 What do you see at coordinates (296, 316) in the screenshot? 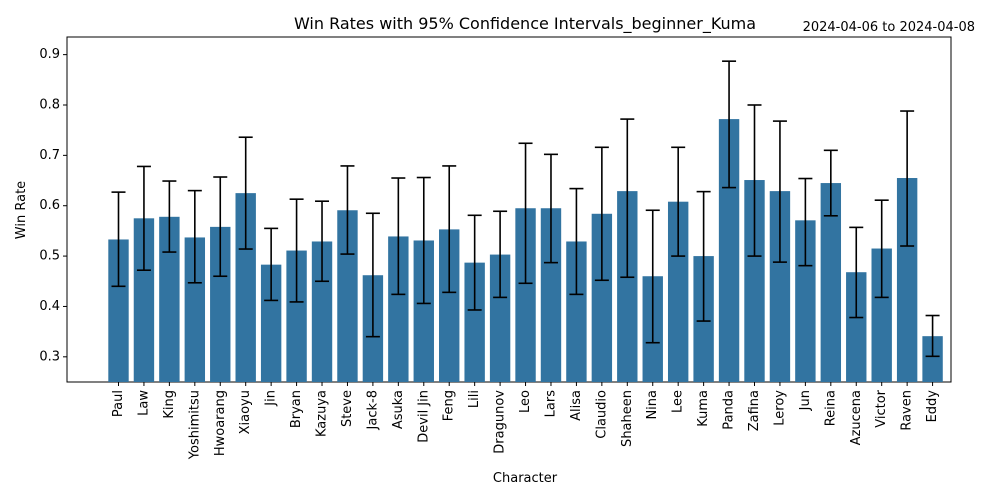
I see `bar-bryan` at bounding box center [296, 316].